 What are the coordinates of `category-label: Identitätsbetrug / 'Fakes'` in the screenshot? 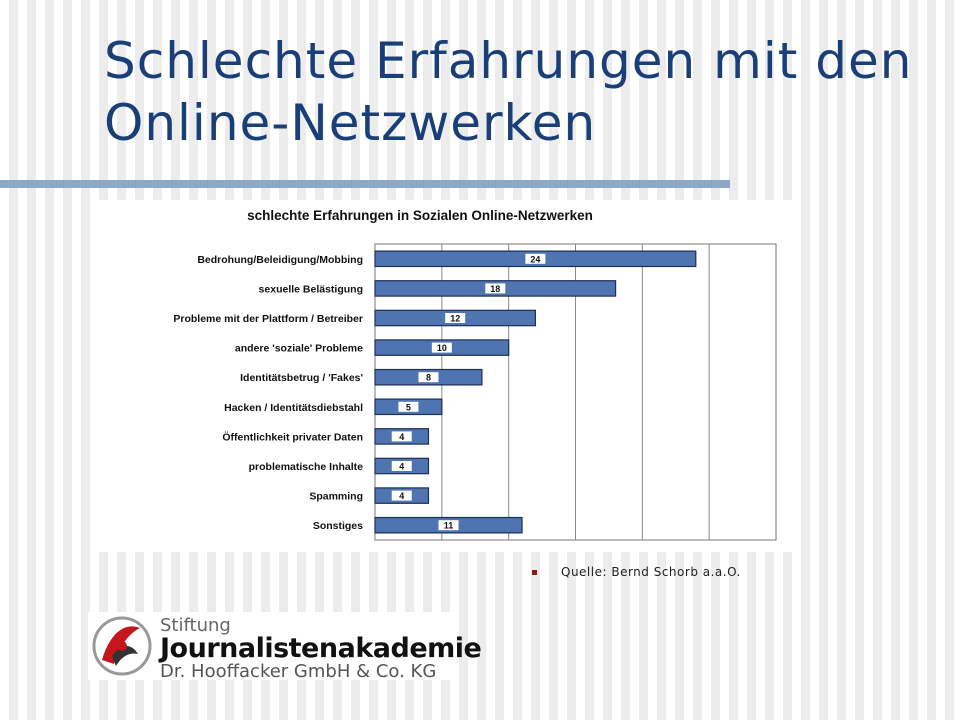 It's located at (301, 378).